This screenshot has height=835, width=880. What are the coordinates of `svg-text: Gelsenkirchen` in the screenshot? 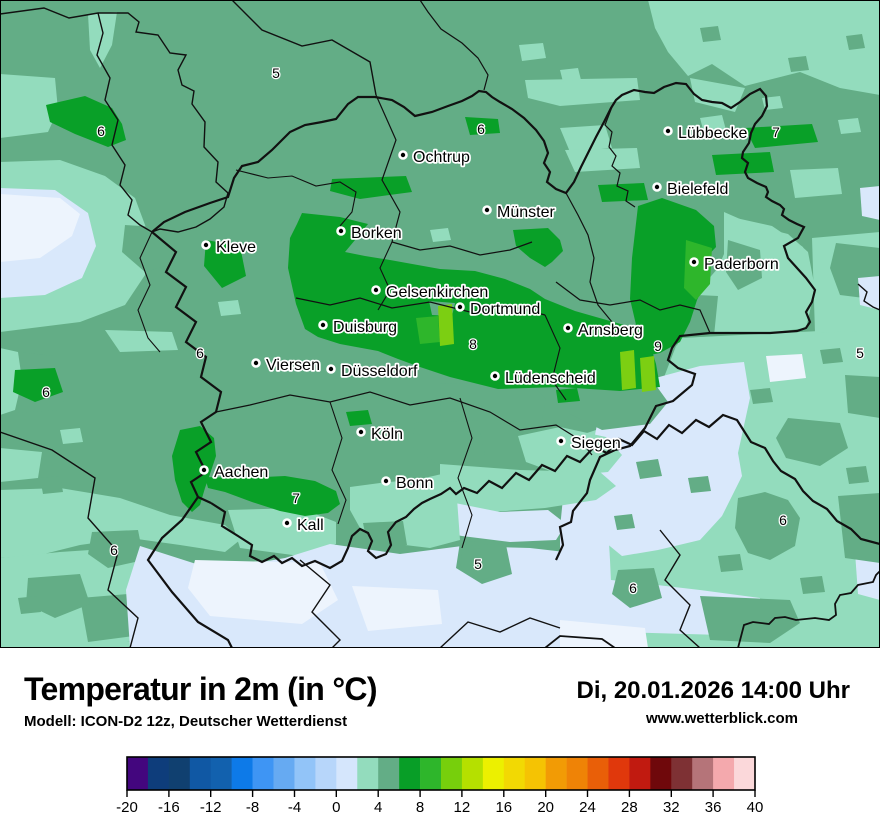 It's located at (437, 292).